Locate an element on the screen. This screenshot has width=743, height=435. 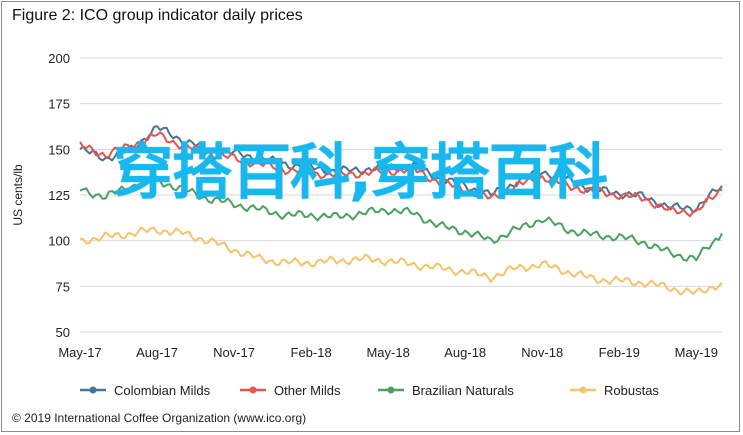
legend-label: Brazilian Naturals is located at coordinates (463, 390).